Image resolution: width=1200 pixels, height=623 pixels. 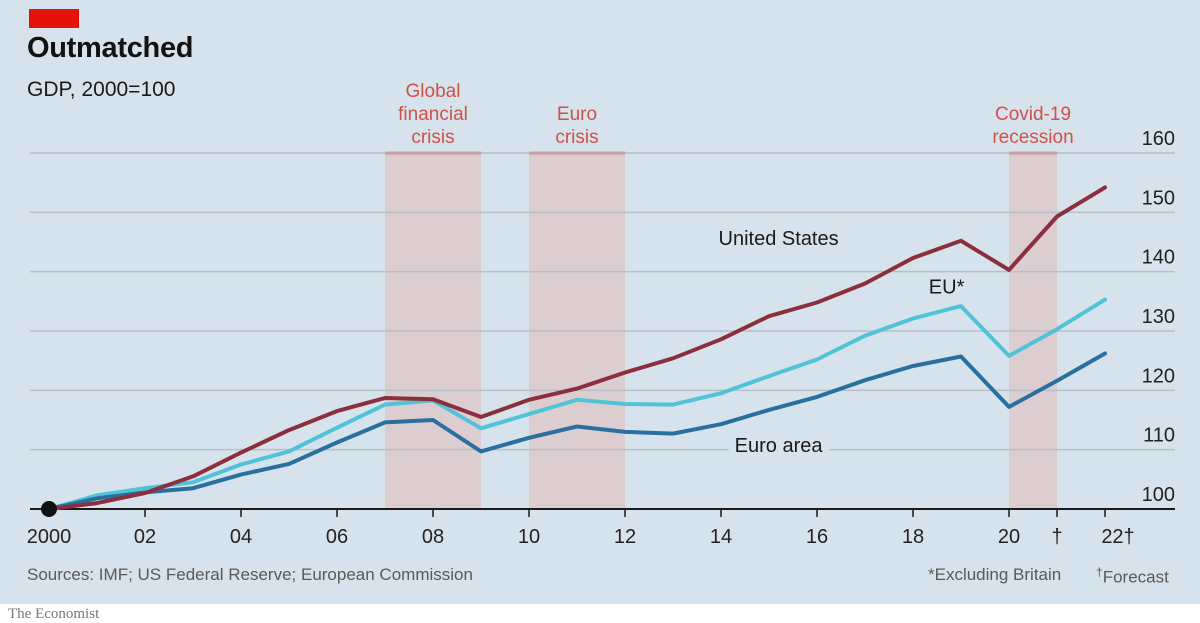 I want to click on x-tick-label-2004: 04, so click(x=241, y=537).